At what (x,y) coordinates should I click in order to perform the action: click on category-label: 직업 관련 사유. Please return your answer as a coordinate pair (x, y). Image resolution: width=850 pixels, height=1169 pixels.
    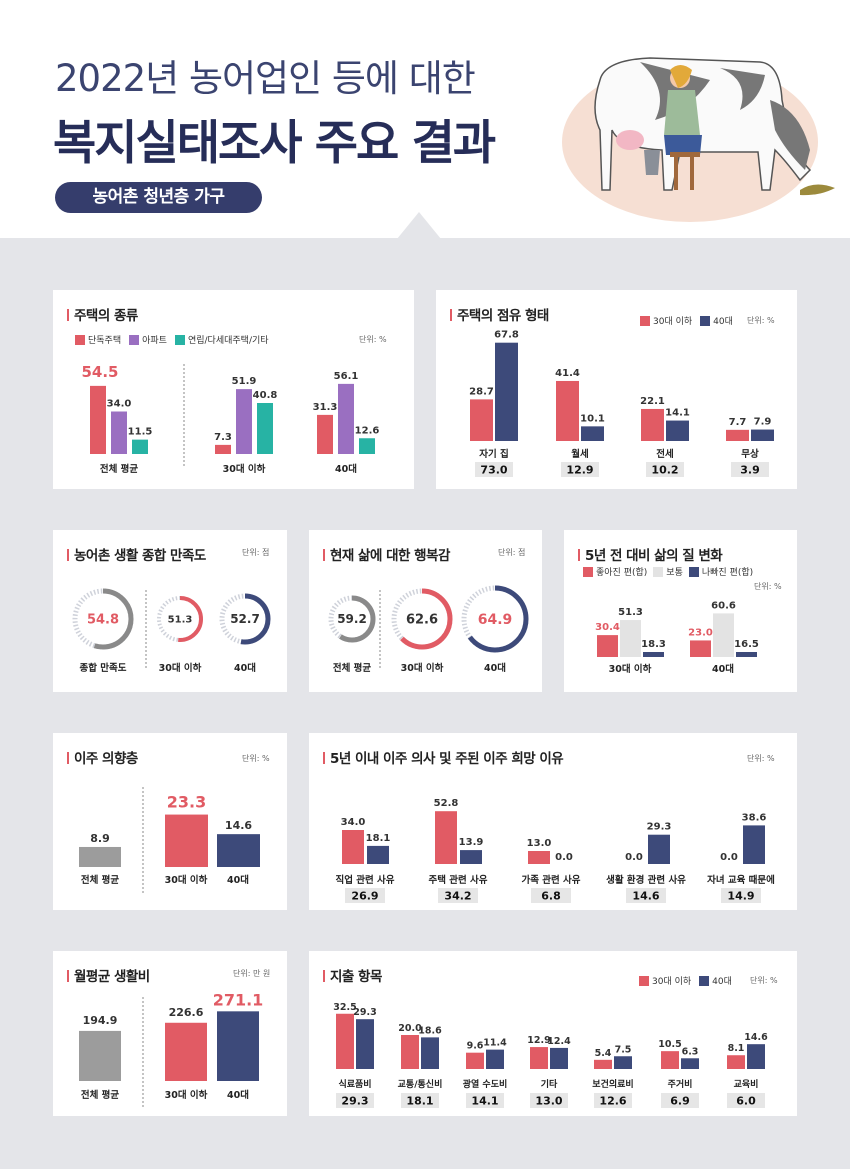
    Looking at the image, I should click on (364, 880).